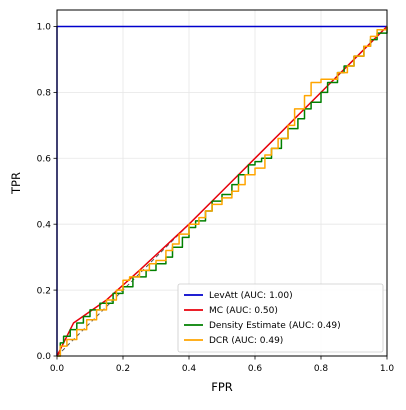 This screenshot has height=410, width=406. I want to click on legend-entry: Density Estimate (AUC: 0.49), so click(275, 326).